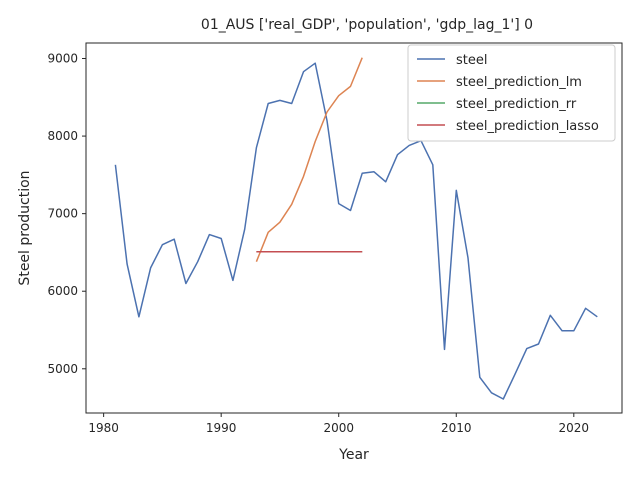  I want to click on y-axis-label: Steel production, so click(25, 227).